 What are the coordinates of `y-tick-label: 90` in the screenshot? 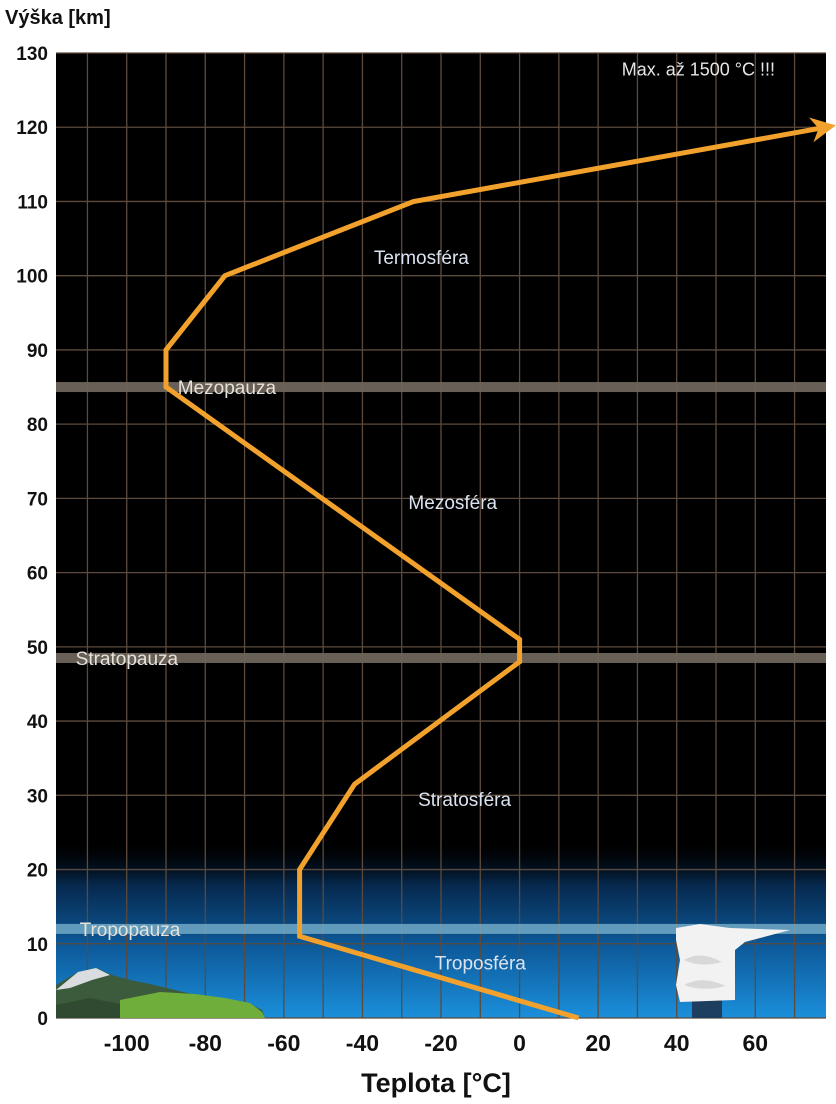 It's located at (37, 351).